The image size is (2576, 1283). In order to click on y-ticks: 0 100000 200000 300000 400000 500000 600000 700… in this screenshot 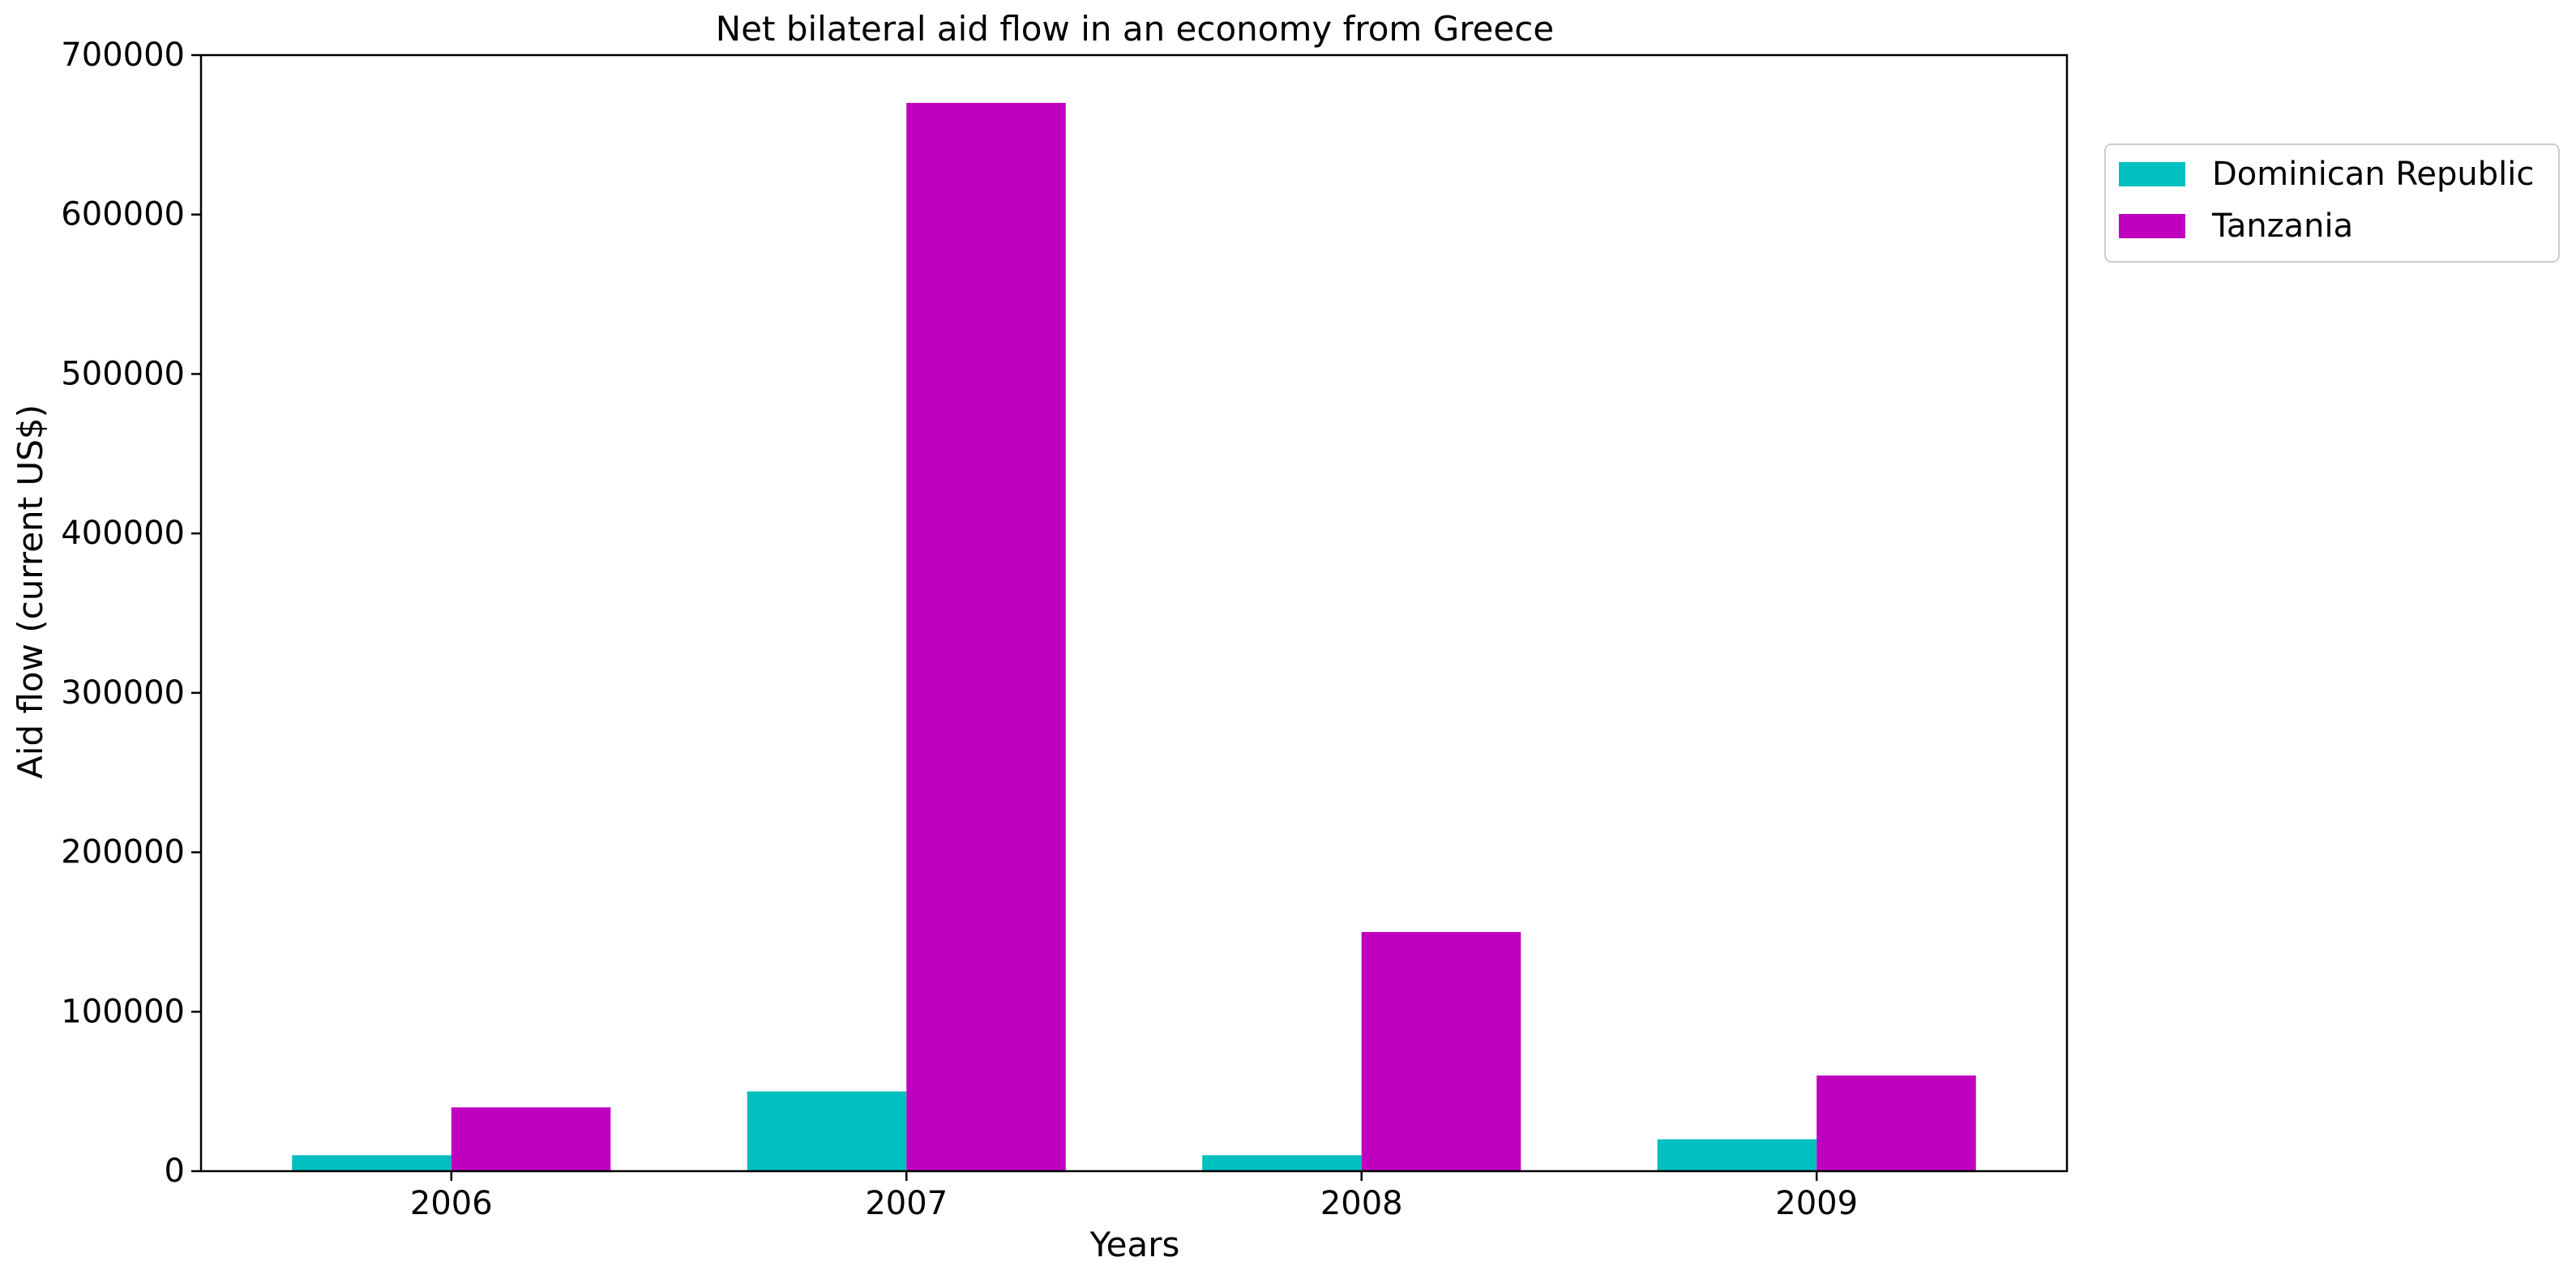, I will do `click(131, 613)`.